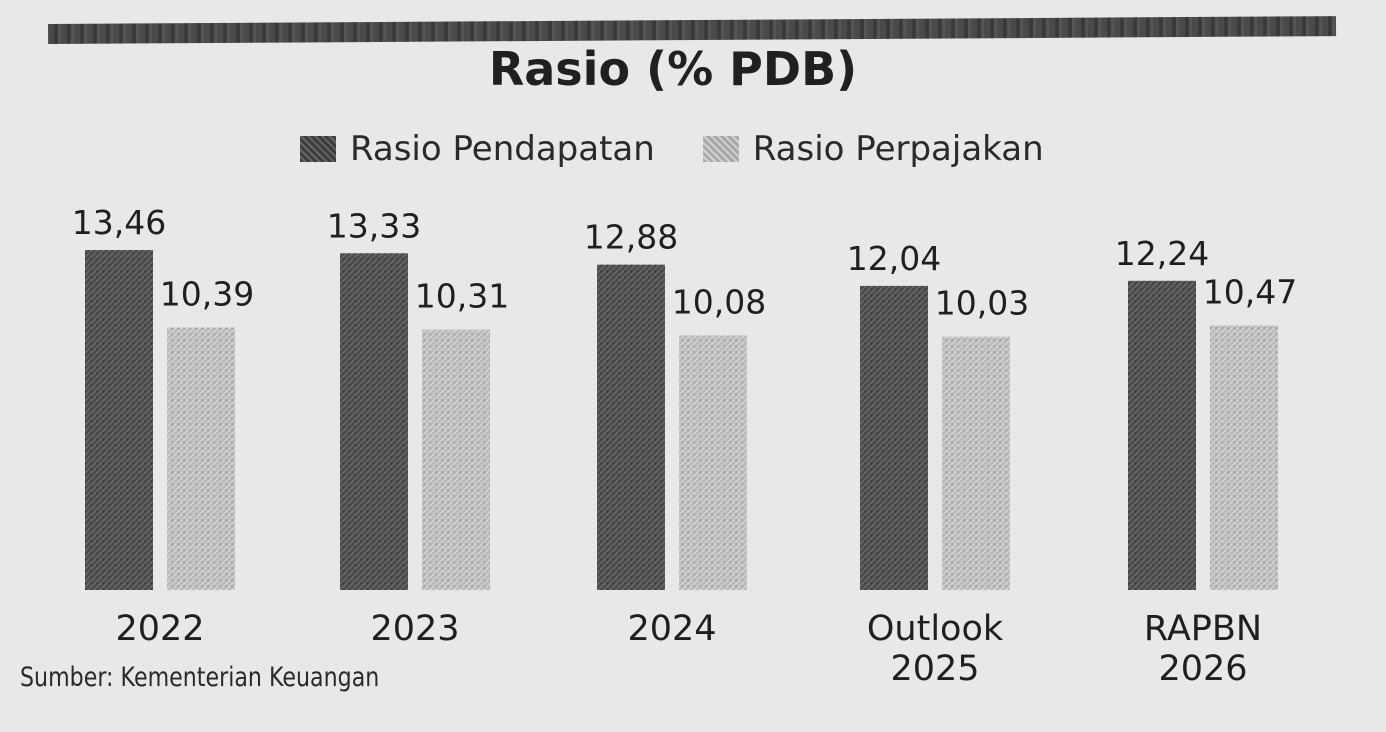  I want to click on category-label-1: 2023, so click(414, 629).